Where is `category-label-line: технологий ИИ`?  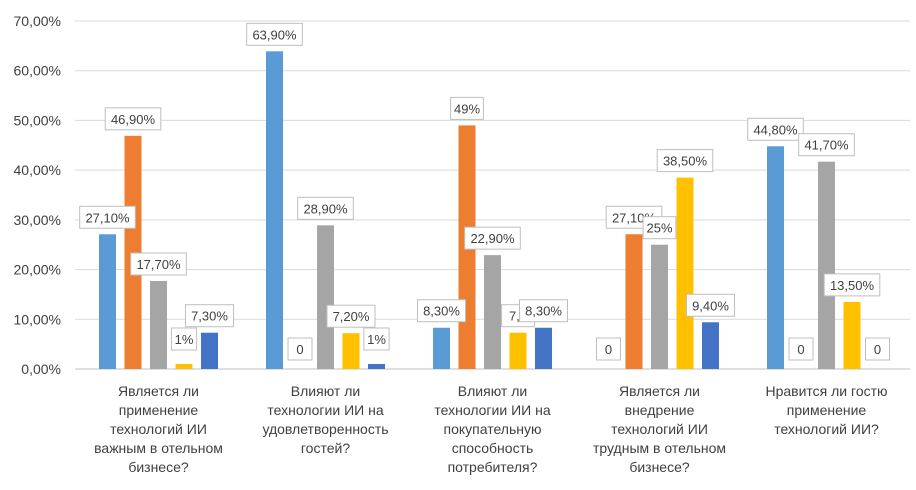 category-label-line: технологий ИИ is located at coordinates (158, 429).